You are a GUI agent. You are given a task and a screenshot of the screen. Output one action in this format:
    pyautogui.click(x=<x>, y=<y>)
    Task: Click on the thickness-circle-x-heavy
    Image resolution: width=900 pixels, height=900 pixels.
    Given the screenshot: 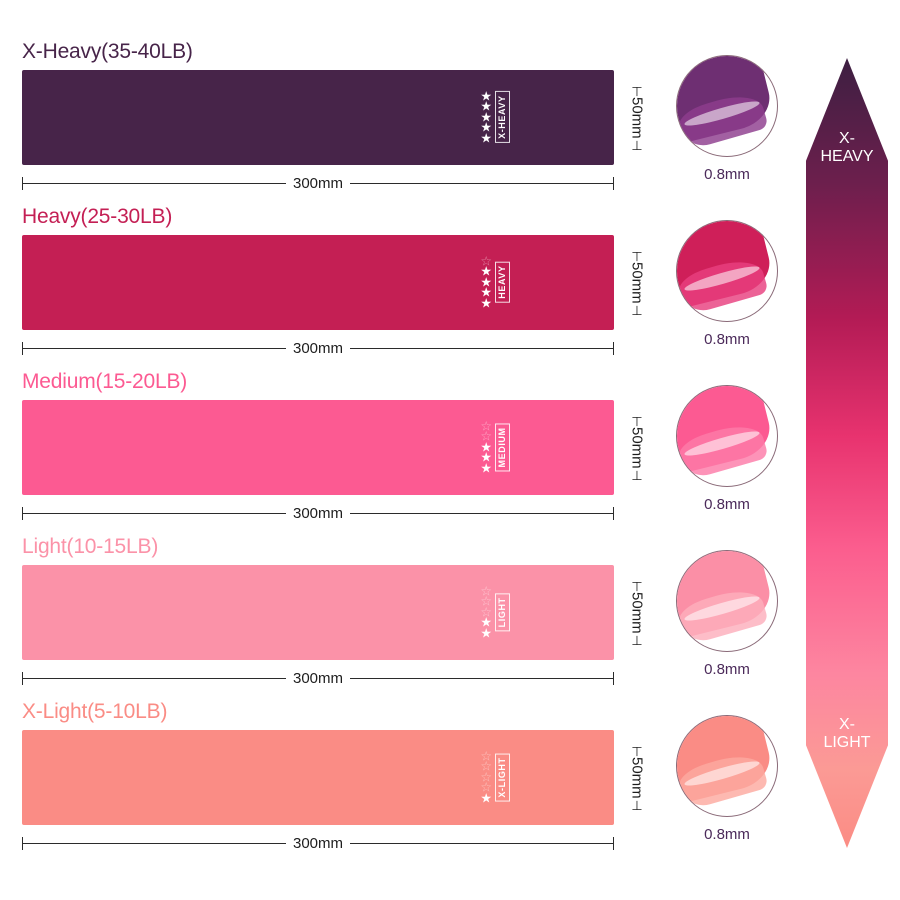 What is the action you would take?
    pyautogui.click(x=727, y=106)
    